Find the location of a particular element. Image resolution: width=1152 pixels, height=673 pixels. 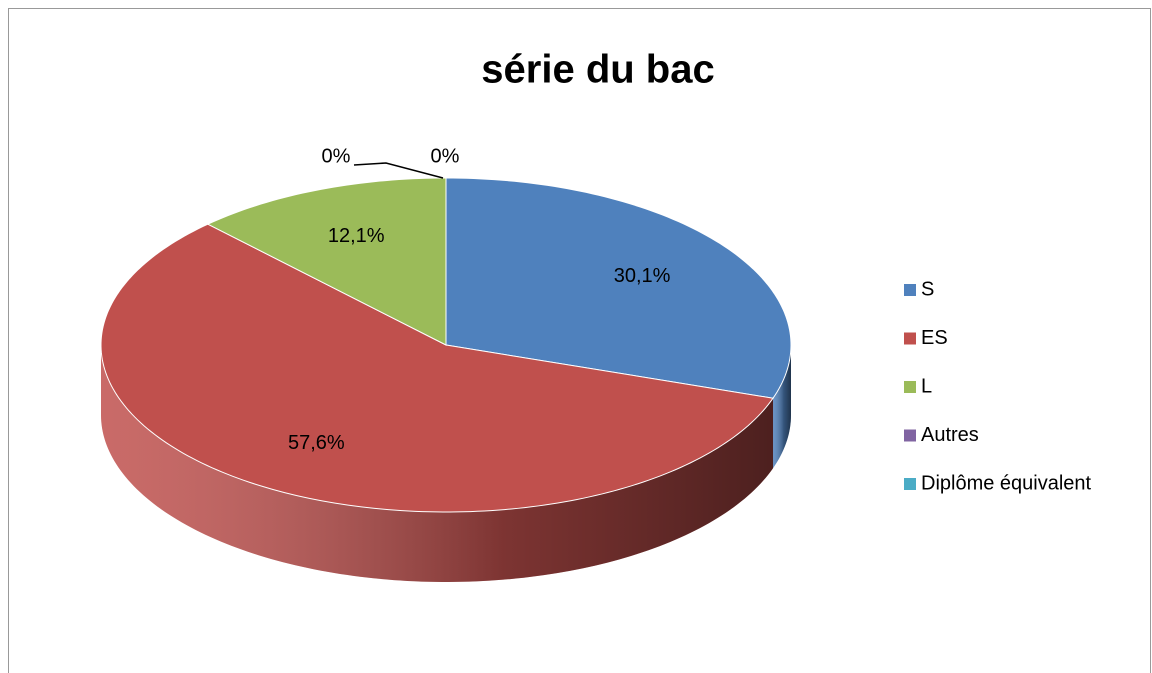

leader-line is located at coordinates (398, 170).